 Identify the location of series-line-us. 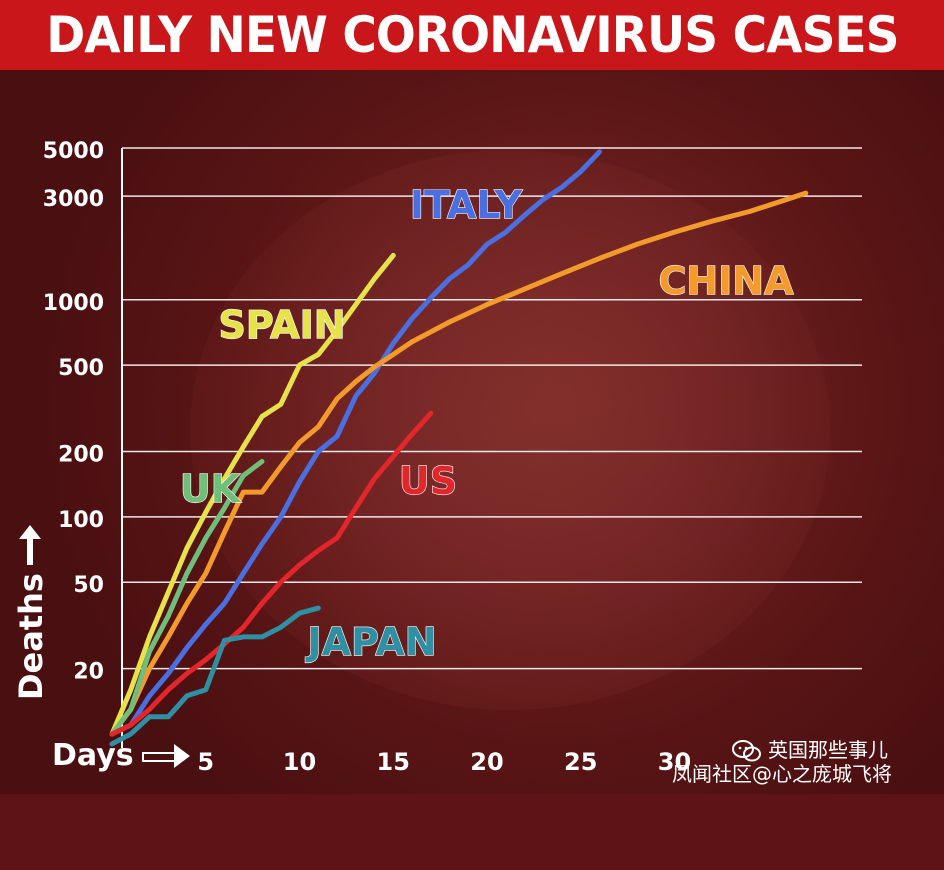
(271, 573).